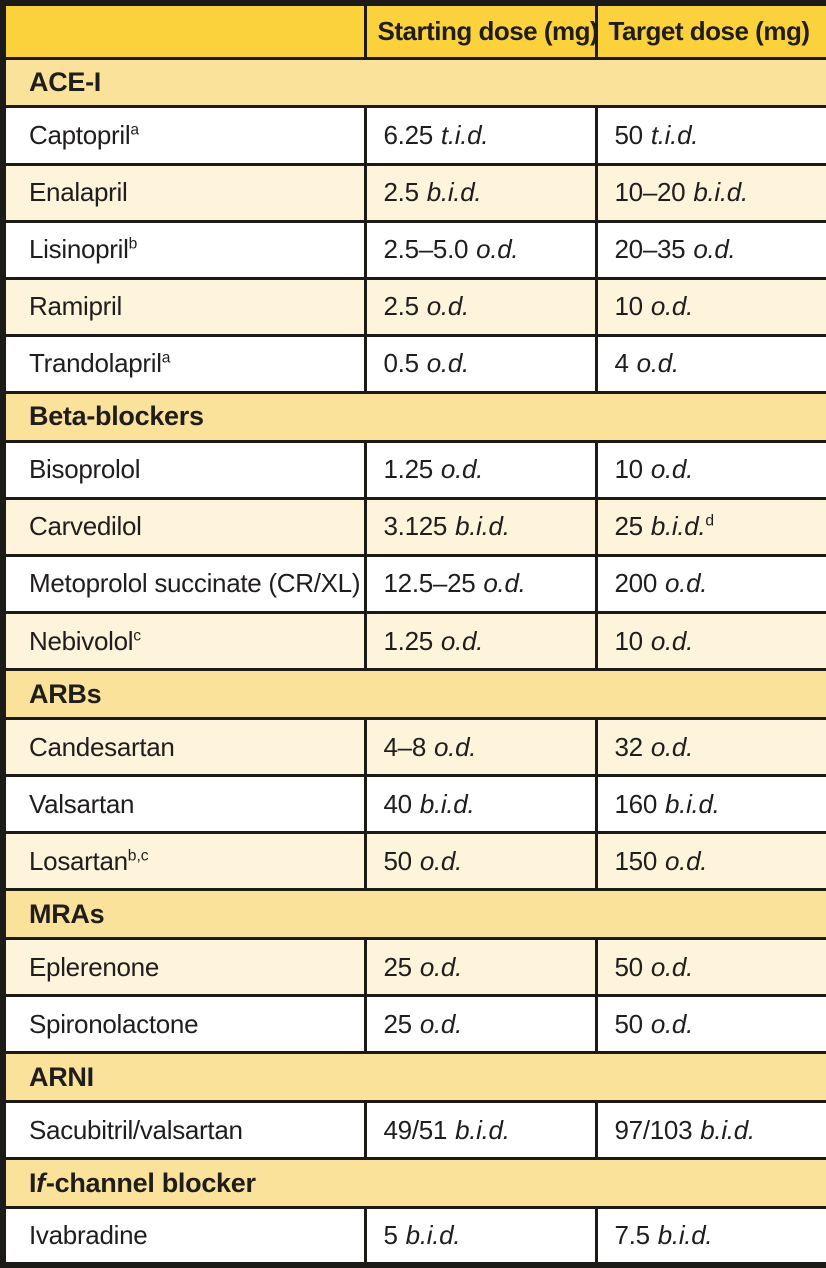 The height and width of the screenshot is (1268, 826). What do you see at coordinates (88, 1235) in the screenshot?
I see `drug-name: Ivabradine` at bounding box center [88, 1235].